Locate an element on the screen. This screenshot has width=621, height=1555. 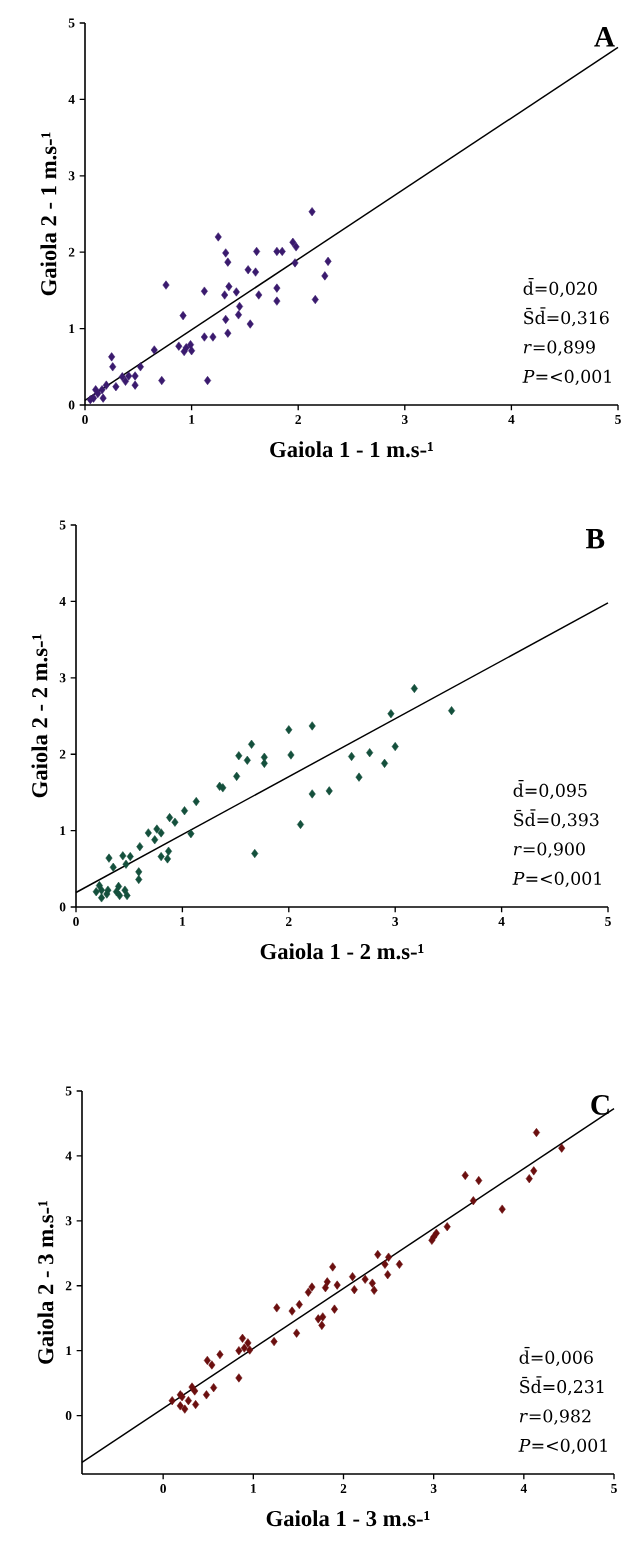
annotation: r=0,982 is located at coordinates (555, 1417).